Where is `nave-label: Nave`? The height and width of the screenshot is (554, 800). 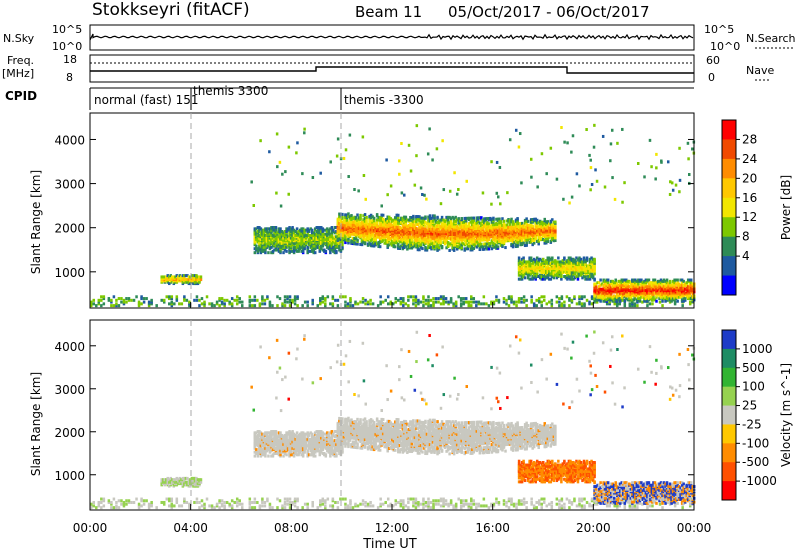 nave-label: Nave is located at coordinates (760, 70).